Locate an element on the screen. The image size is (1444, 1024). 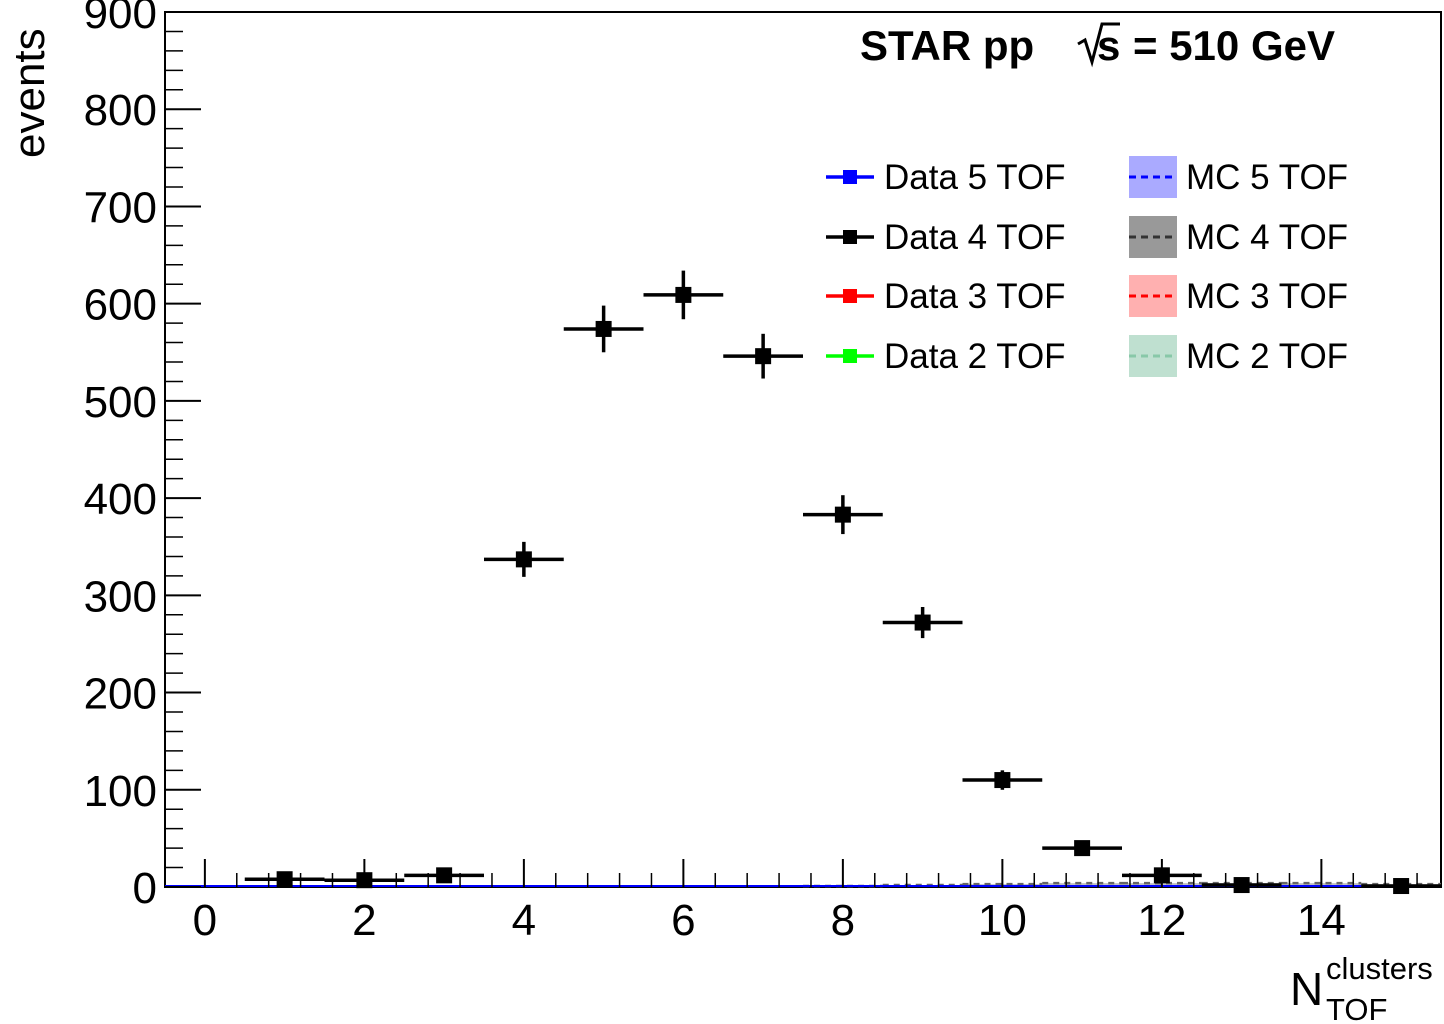
y-axis: 0 100 200 300 400 500 600 700 800 900 is located at coordinates (142, 456).